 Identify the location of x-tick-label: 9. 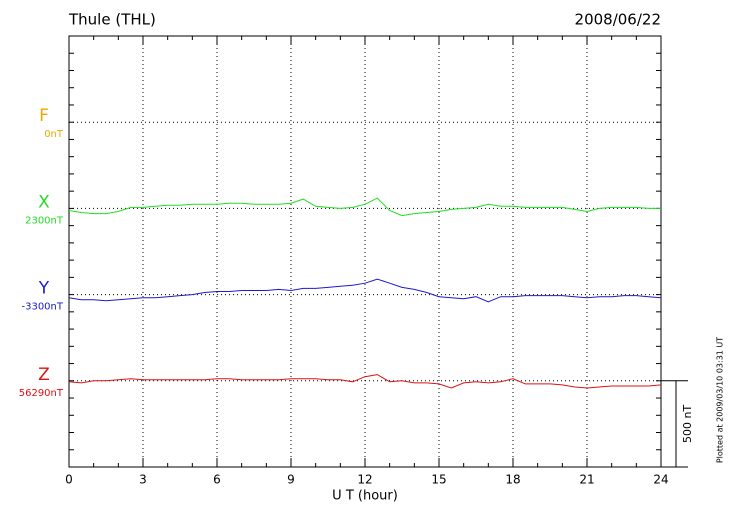
(291, 480).